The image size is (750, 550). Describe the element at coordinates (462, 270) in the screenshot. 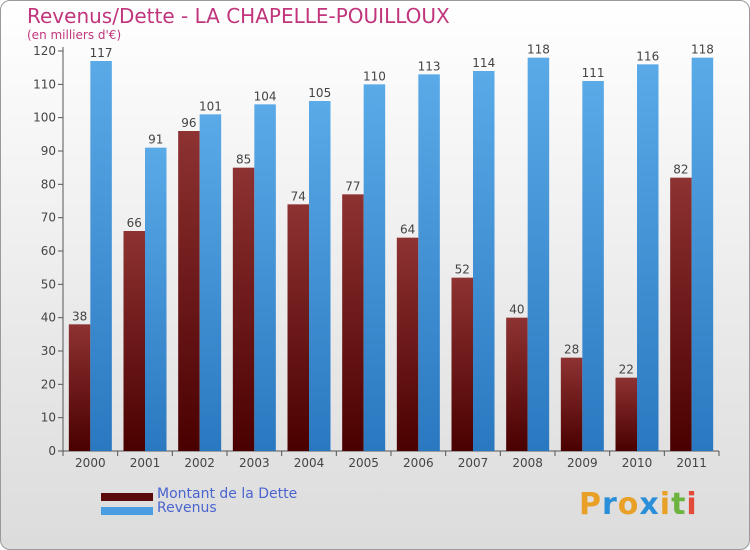

I see `bar-dette-value-label: 52` at that location.